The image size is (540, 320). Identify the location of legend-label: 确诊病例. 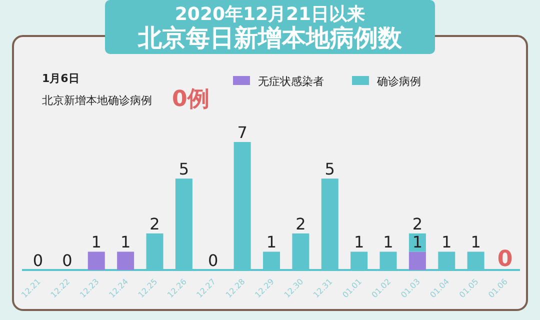
(398, 81).